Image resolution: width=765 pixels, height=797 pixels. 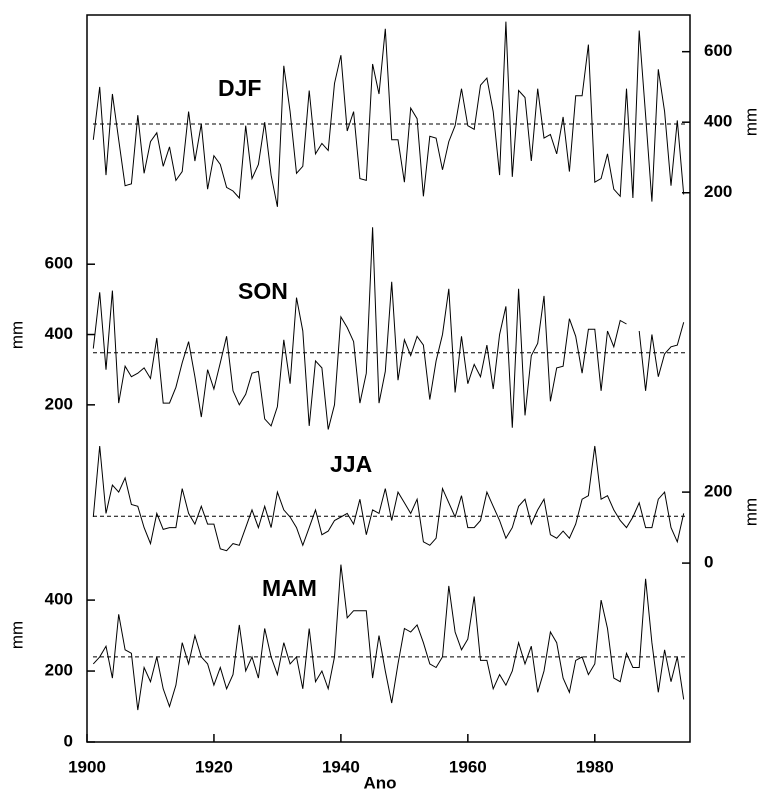 What do you see at coordinates (379, 782) in the screenshot?
I see `x-axis-label: Ano` at bounding box center [379, 782].